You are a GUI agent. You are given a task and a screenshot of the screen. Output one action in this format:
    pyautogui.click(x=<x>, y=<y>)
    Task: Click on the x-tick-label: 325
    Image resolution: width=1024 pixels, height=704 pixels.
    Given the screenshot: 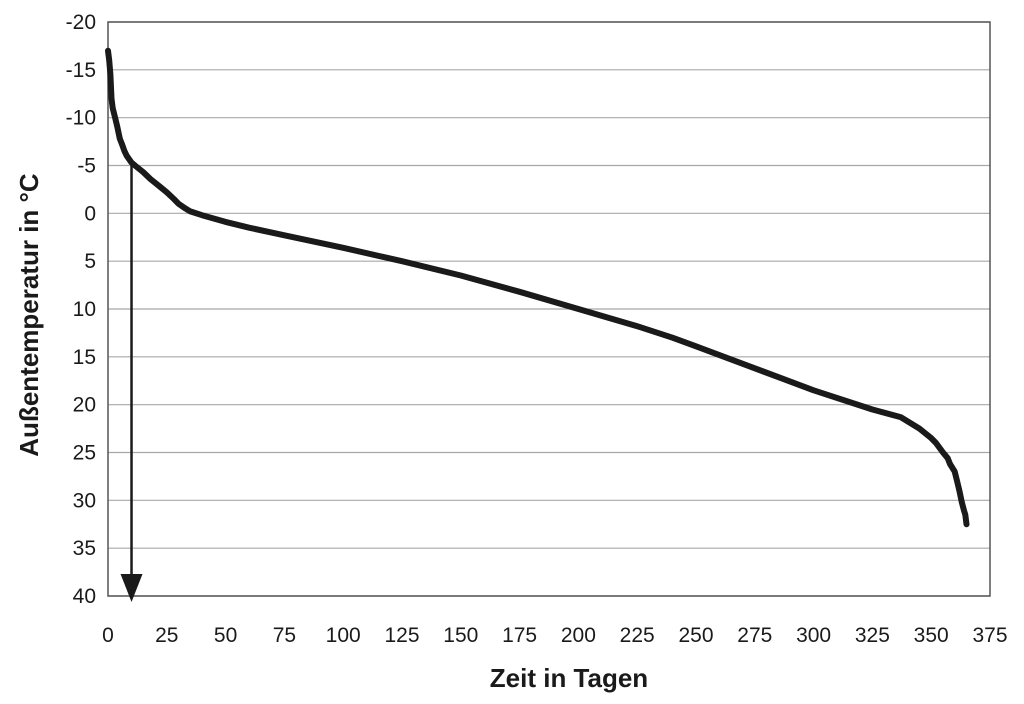 What is the action you would take?
    pyautogui.click(x=872, y=635)
    